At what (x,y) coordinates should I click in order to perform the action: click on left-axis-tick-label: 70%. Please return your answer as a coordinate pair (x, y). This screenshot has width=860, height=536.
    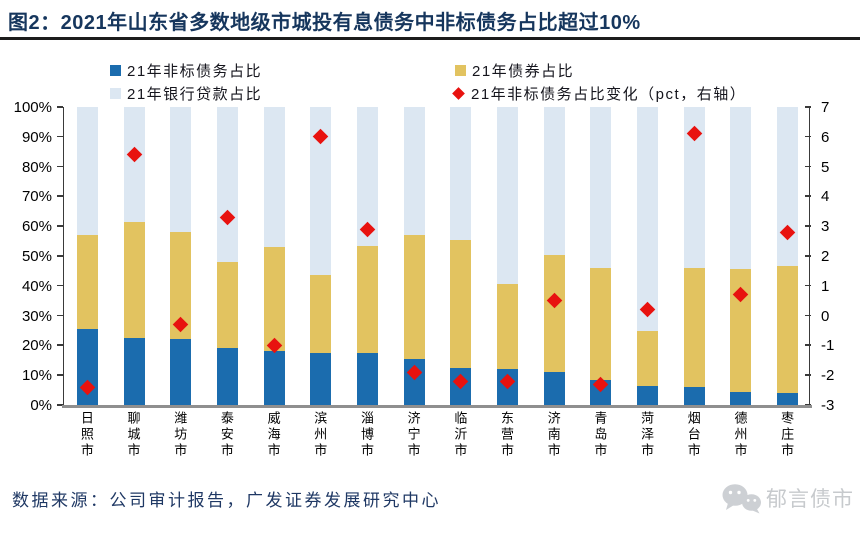
    Looking at the image, I should click on (36, 197).